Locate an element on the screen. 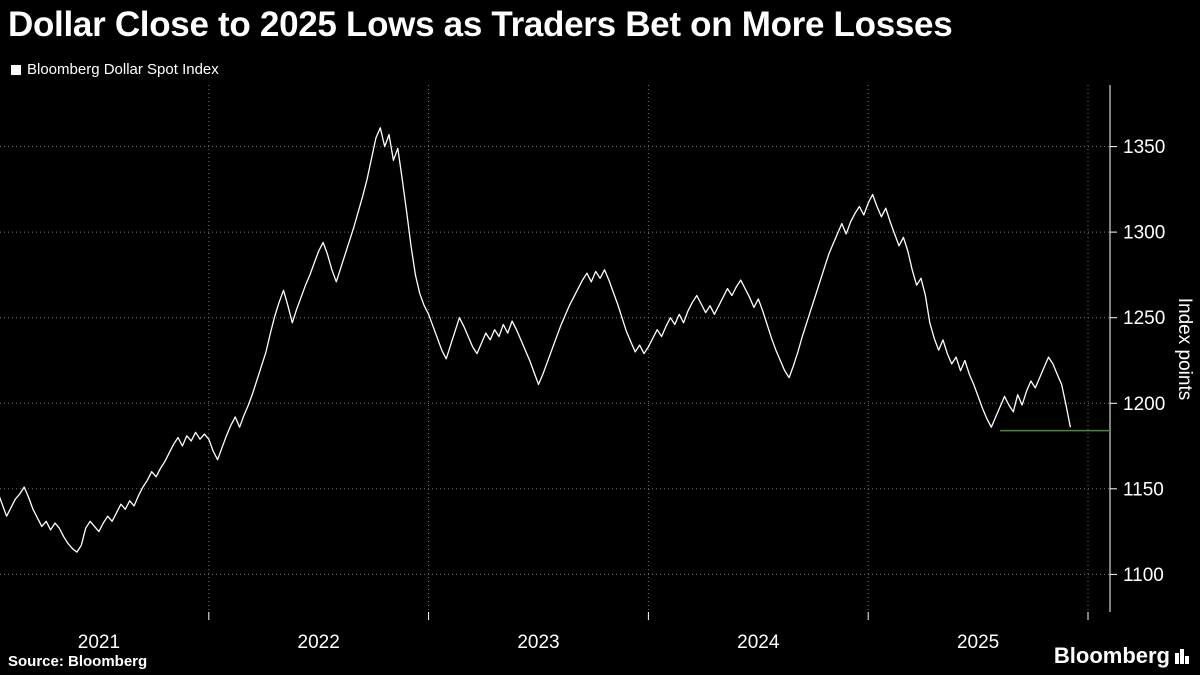 This screenshot has width=1200, height=675. x-tick-label: 2025 is located at coordinates (978, 642).